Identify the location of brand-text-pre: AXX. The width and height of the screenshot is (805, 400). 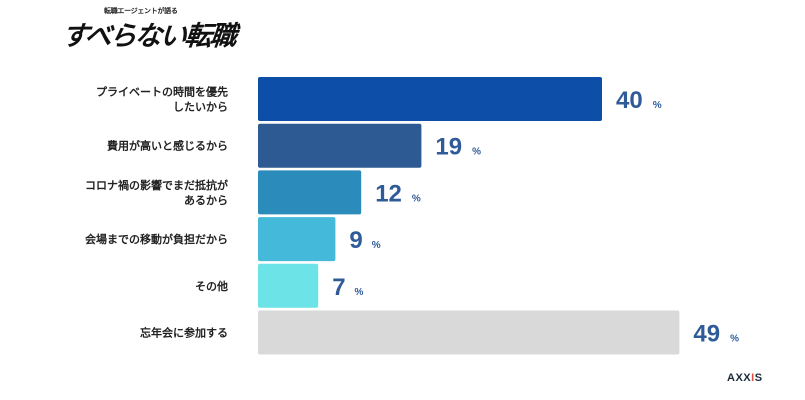
(739, 378).